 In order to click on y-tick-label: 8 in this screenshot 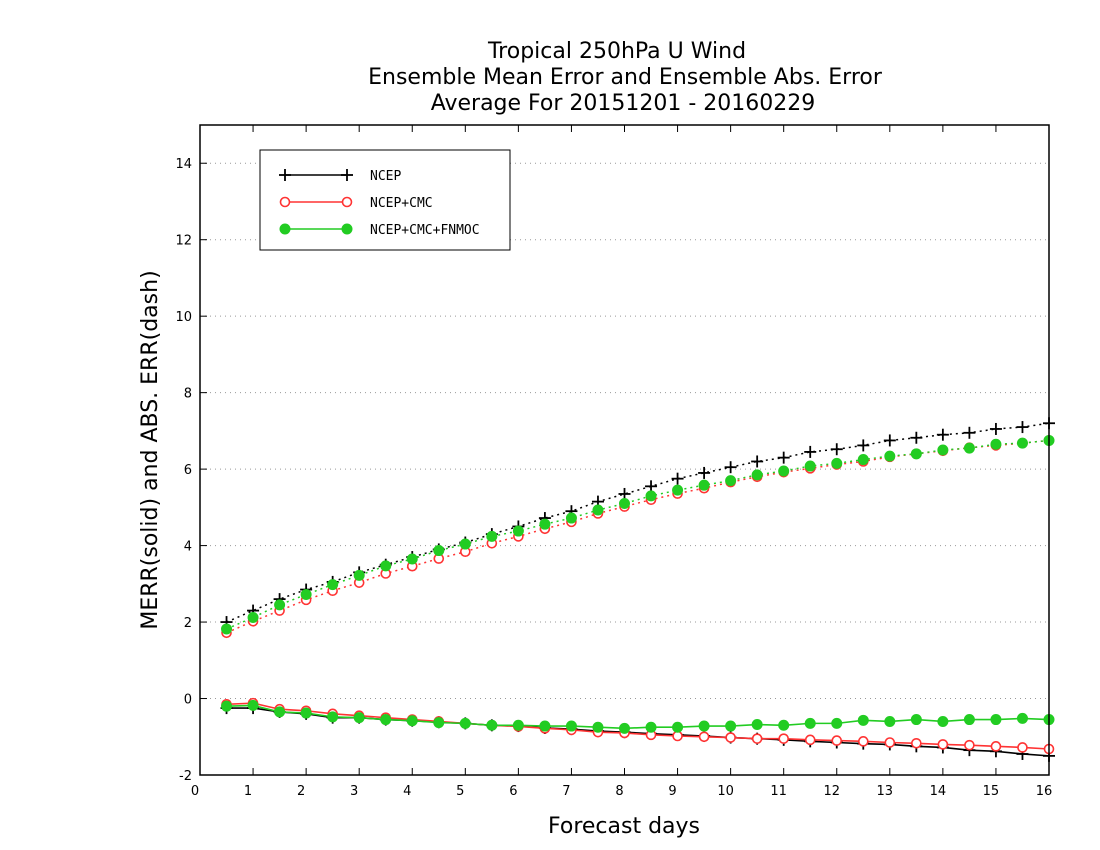, I will do `click(188, 394)`.